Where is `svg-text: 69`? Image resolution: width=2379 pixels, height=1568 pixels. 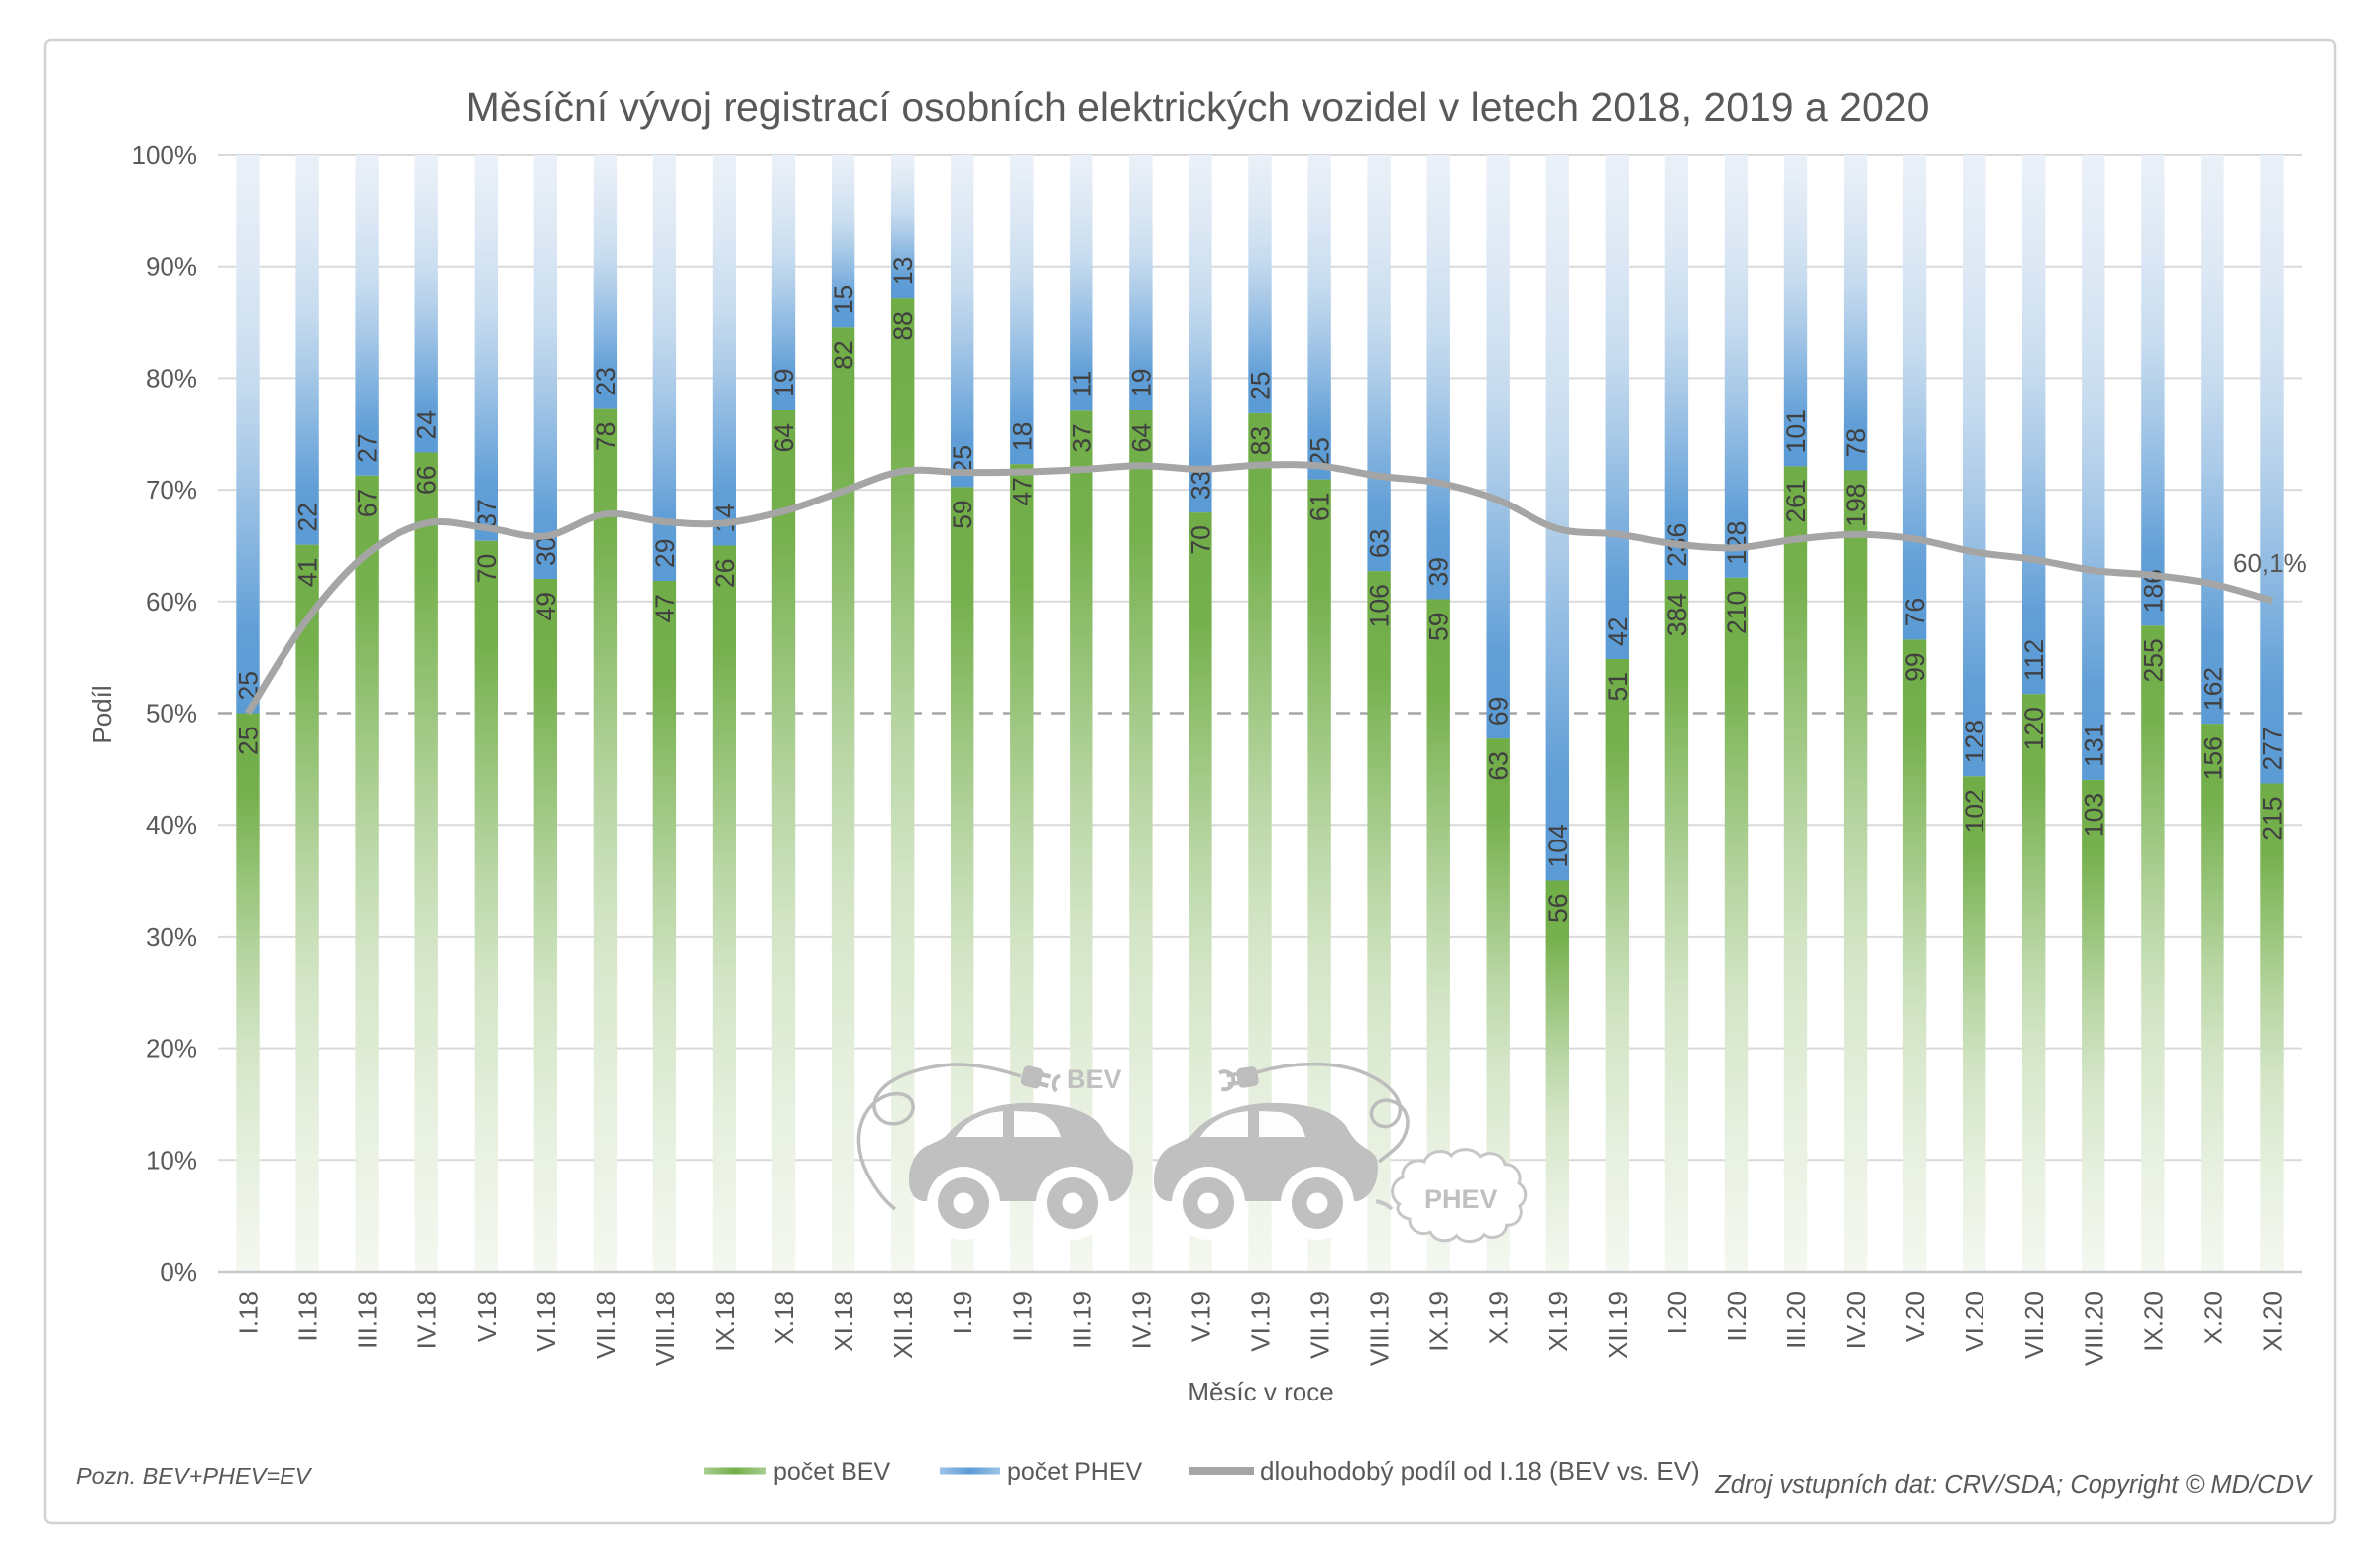 svg-text: 69 is located at coordinates (1499, 711).